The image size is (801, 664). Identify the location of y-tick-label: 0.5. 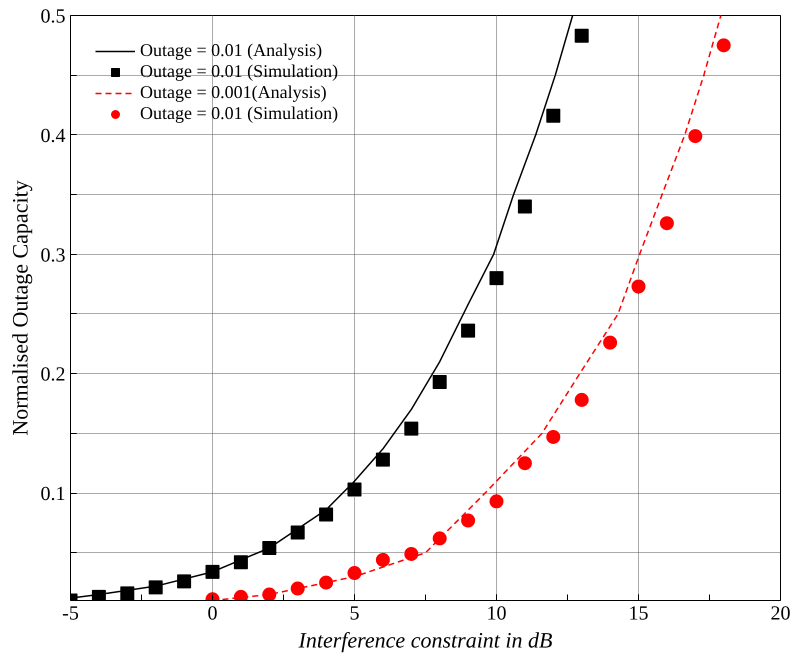
(53, 17).